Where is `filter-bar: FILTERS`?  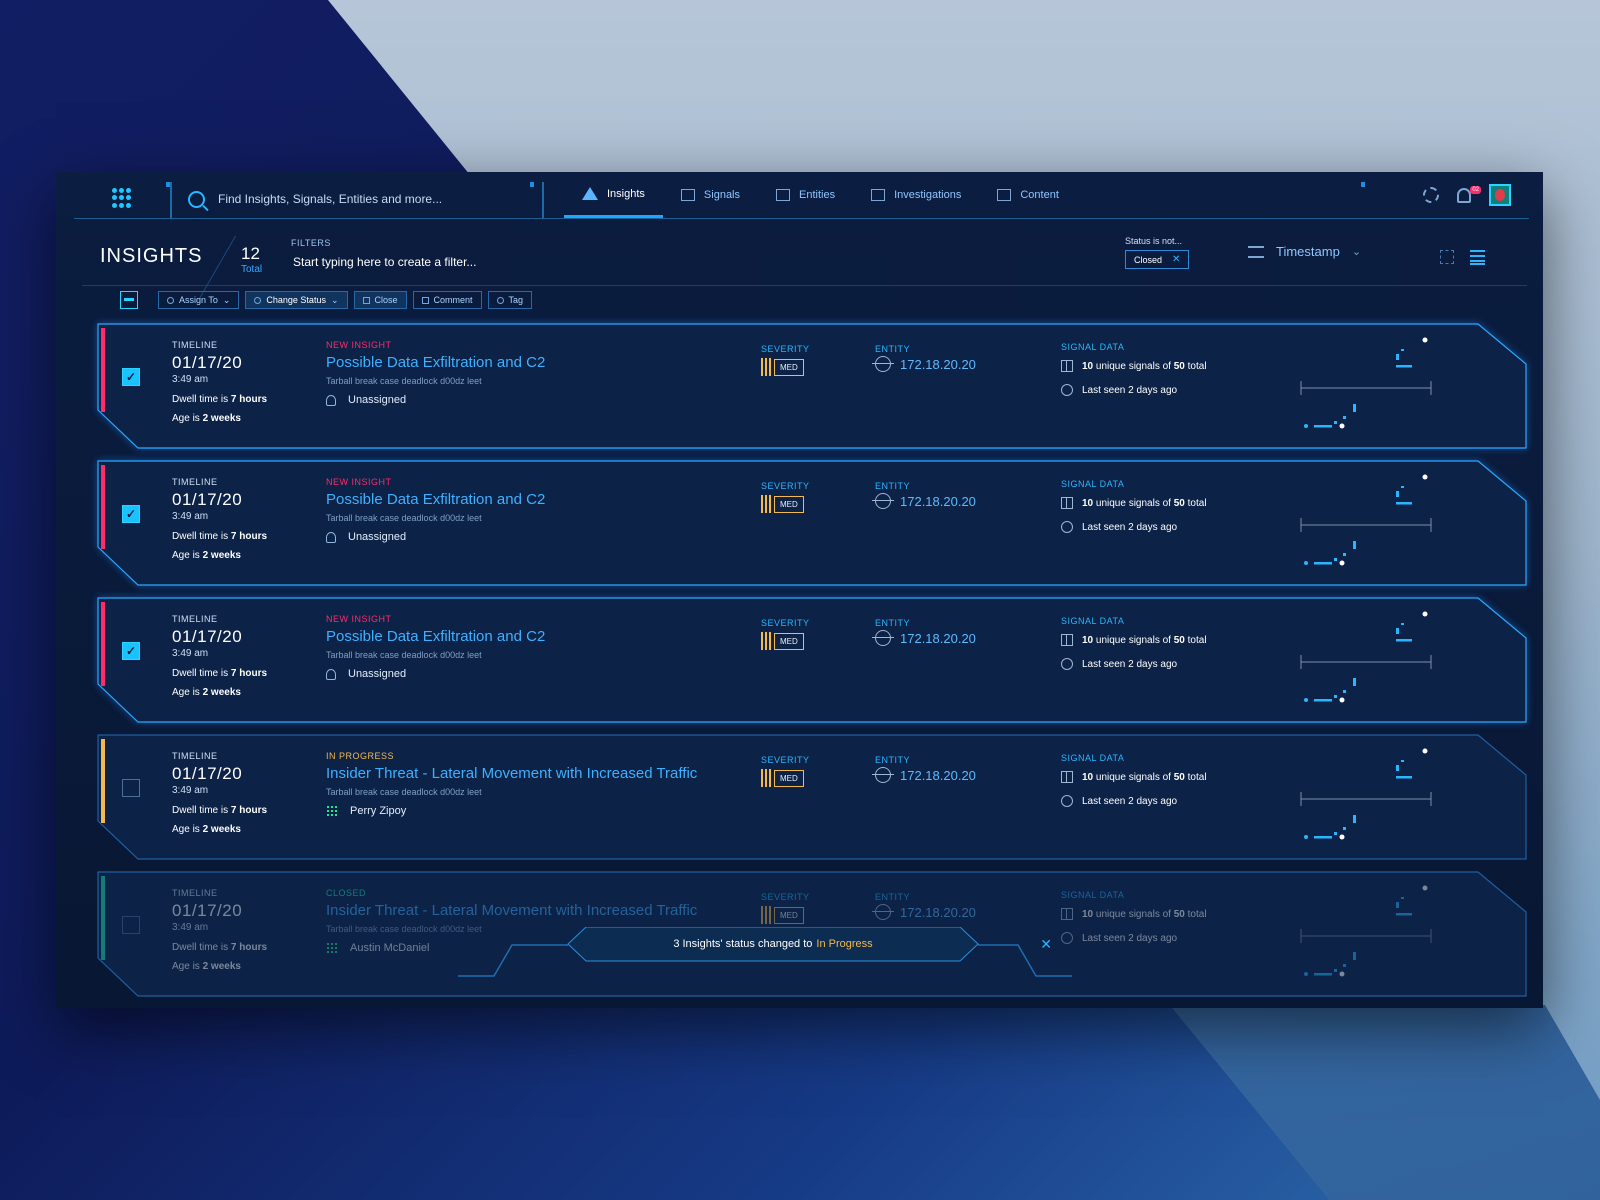
filter-bar: FILTERS is located at coordinates (701, 254).